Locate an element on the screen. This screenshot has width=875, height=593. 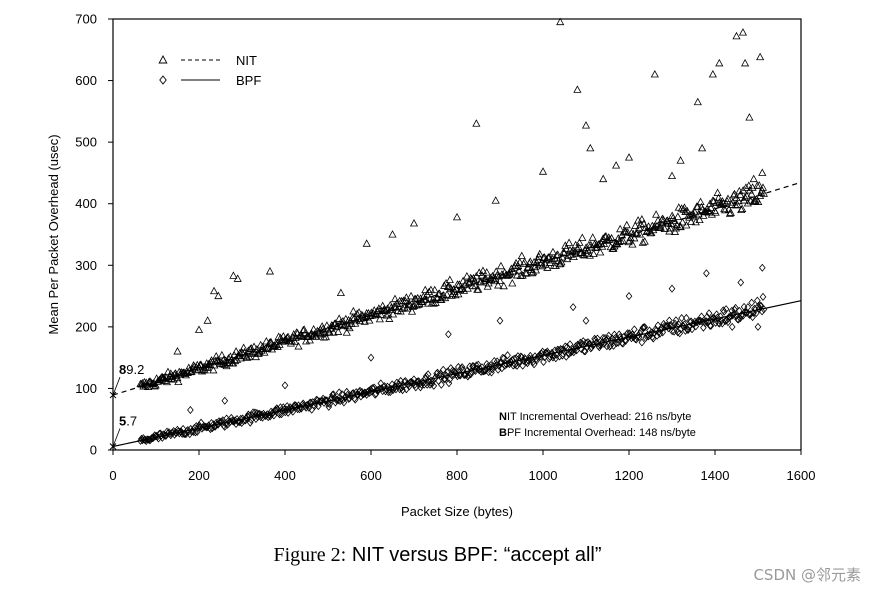
x-tick-label: 200 is located at coordinates (199, 475).